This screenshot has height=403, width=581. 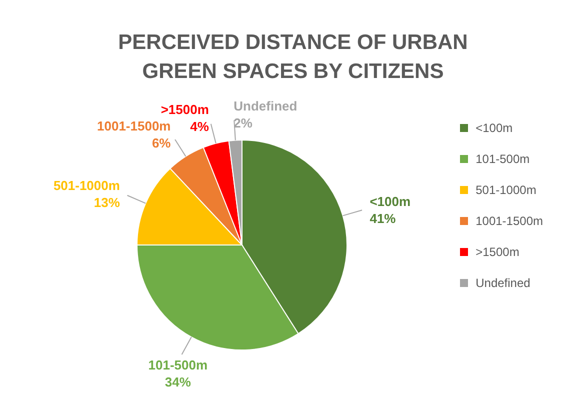 What do you see at coordinates (266, 106) in the screenshot?
I see `slice-label: Undefined` at bounding box center [266, 106].